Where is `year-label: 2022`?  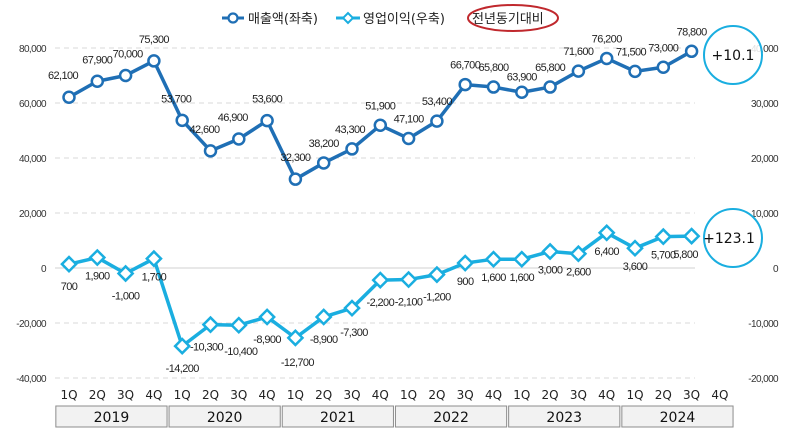 year-label: 2022 is located at coordinates (451, 418).